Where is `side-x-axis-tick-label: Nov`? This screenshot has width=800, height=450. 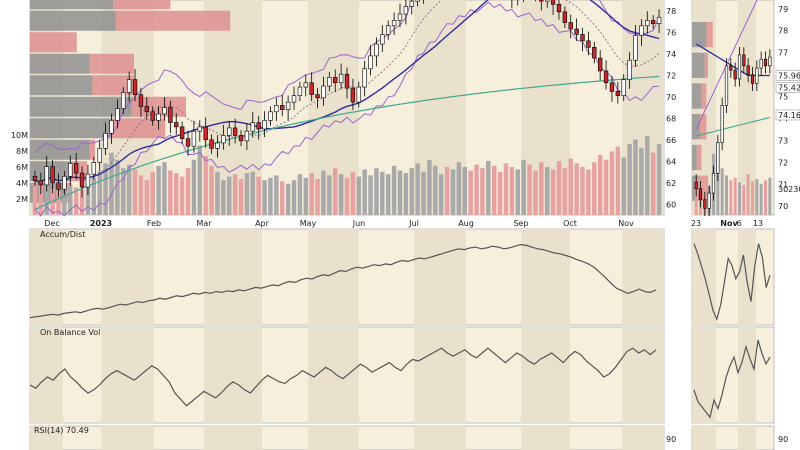
side-x-axis-tick-label: Nov is located at coordinates (729, 223).